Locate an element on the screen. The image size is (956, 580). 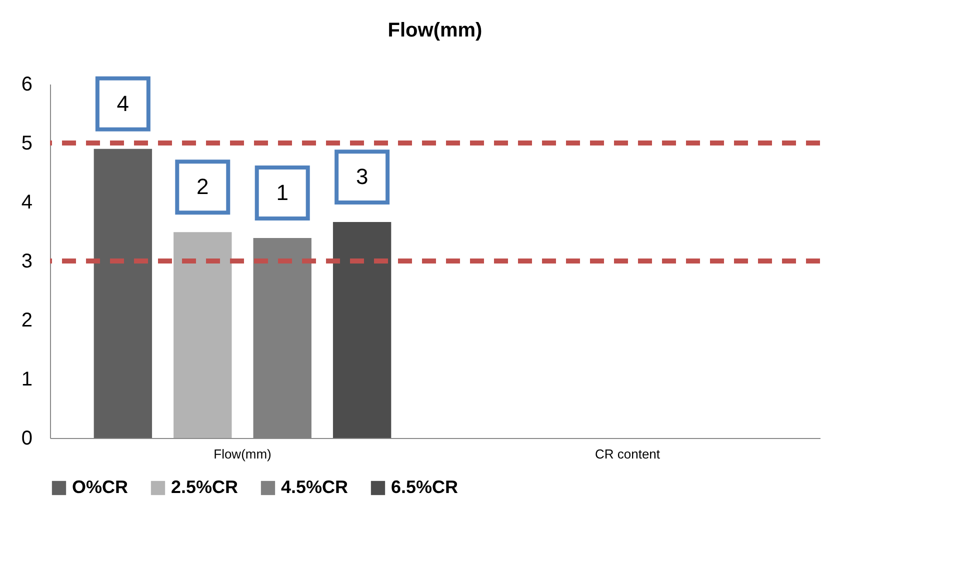
annotation: 1 is located at coordinates (282, 192).